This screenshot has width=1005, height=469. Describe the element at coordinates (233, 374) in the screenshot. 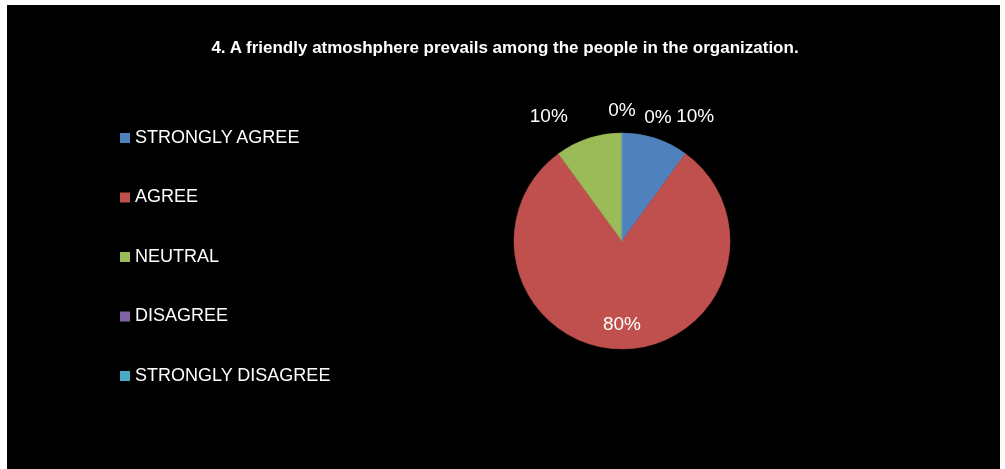

I see `legend-label: STRONGLY DISAGREE` at that location.